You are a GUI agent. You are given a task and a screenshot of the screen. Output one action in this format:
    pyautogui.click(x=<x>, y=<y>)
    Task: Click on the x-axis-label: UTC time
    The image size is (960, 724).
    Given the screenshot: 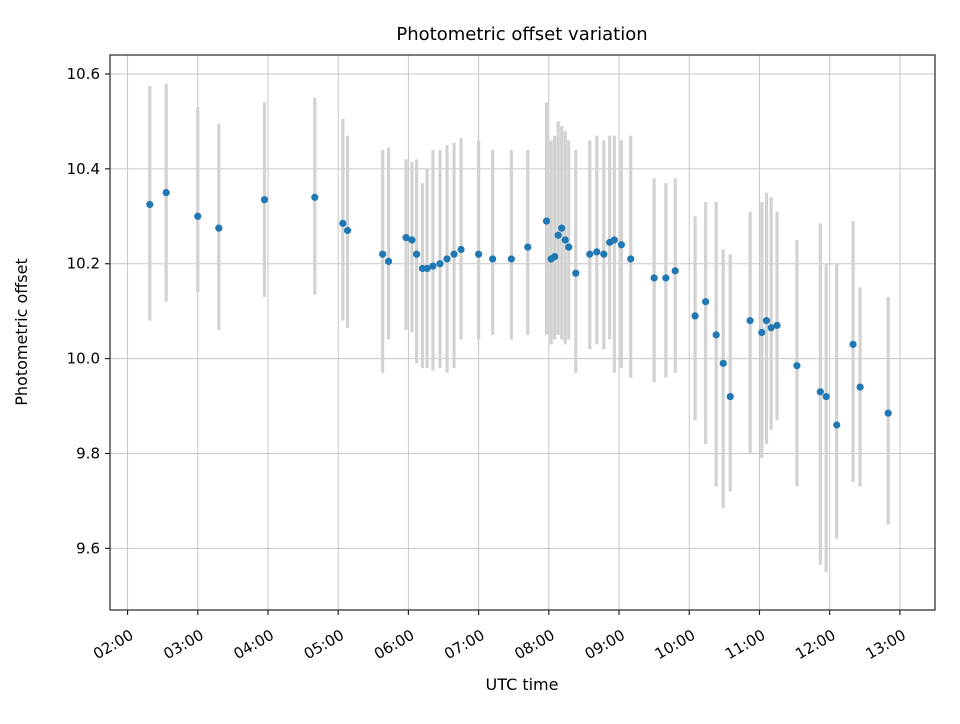 What is the action you would take?
    pyautogui.click(x=522, y=684)
    